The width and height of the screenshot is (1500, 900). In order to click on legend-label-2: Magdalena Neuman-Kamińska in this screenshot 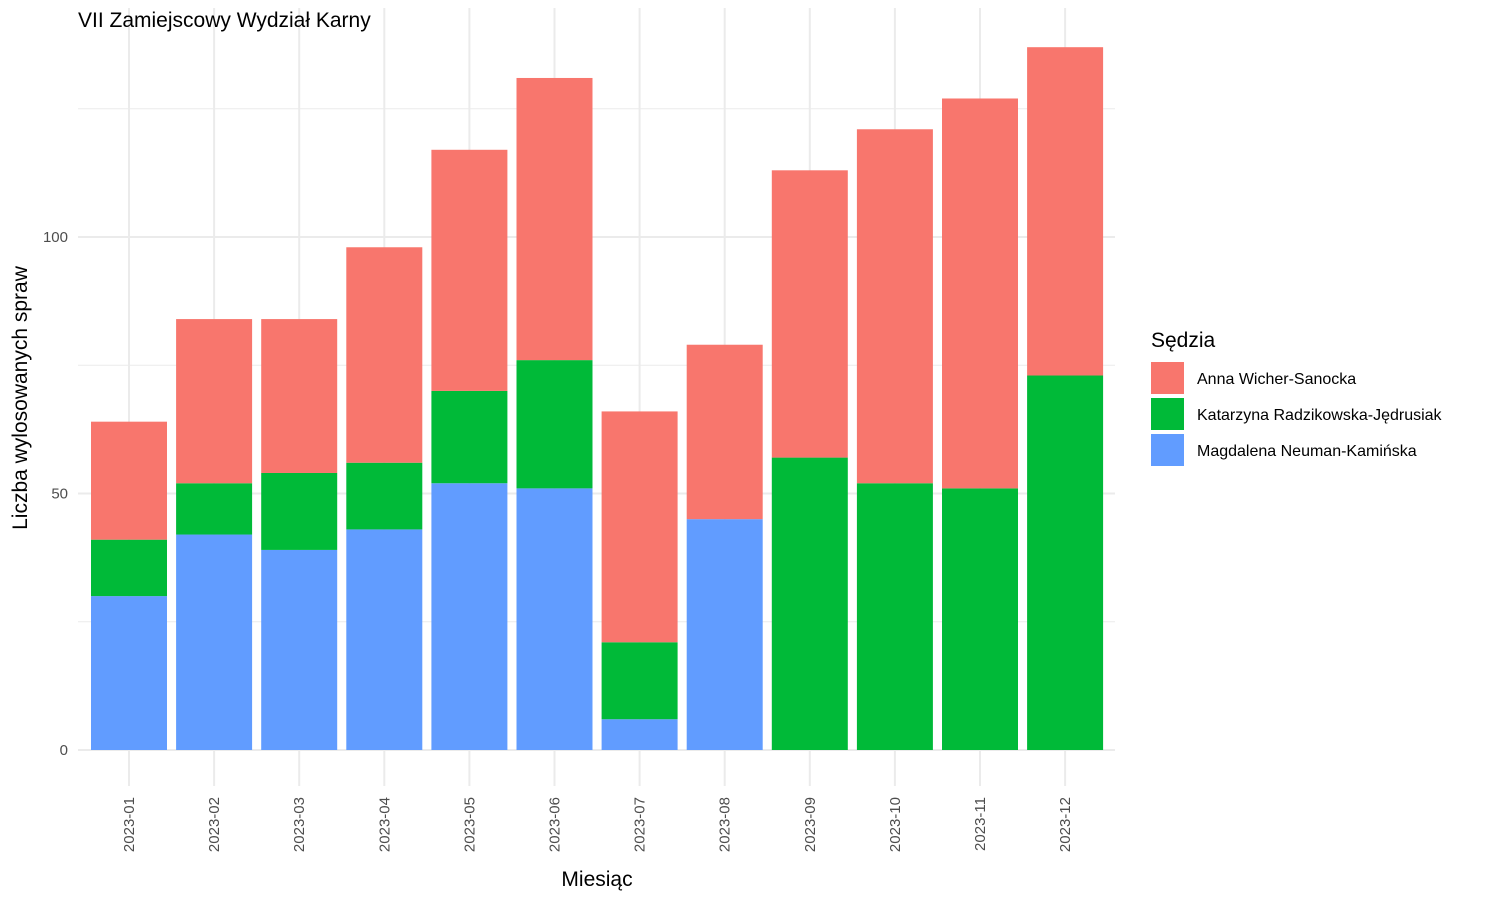, I will do `click(1307, 451)`.